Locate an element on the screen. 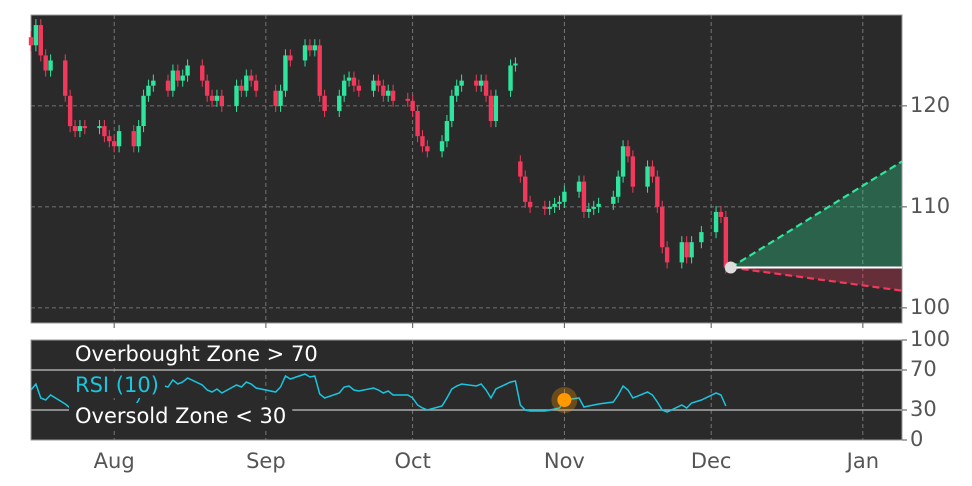  overbought-label: Overbought Zone > 70 is located at coordinates (196, 354).